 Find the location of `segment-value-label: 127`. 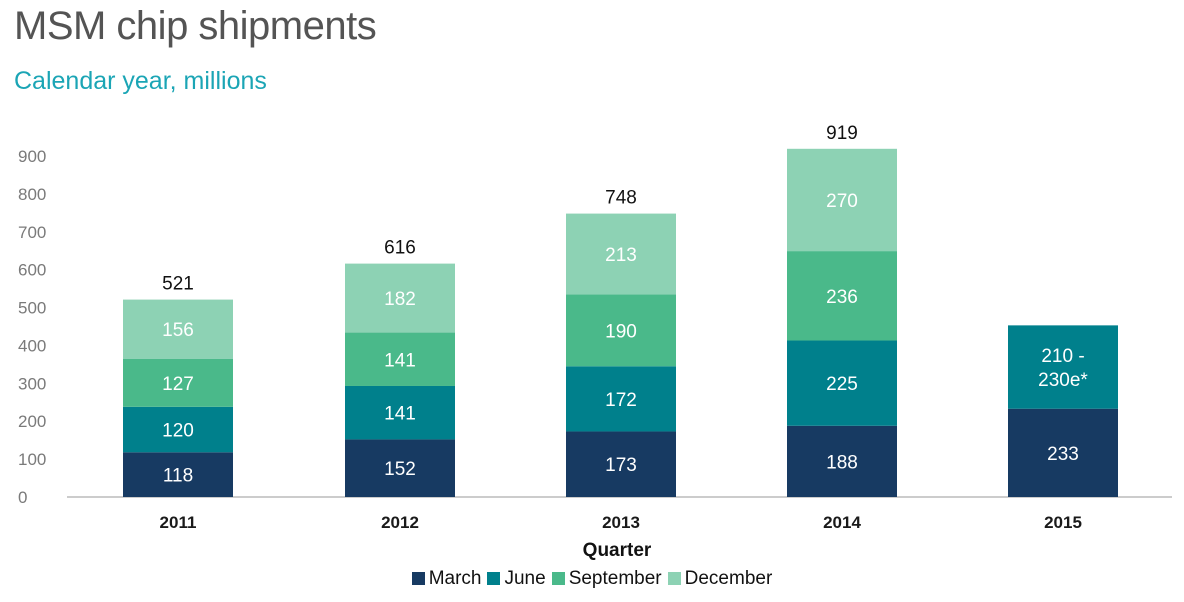

segment-value-label: 127 is located at coordinates (178, 384).